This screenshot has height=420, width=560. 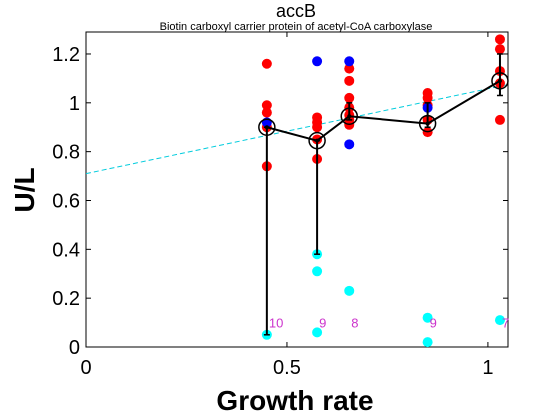 I want to click on sample-count-label: 10, so click(x=276, y=323).